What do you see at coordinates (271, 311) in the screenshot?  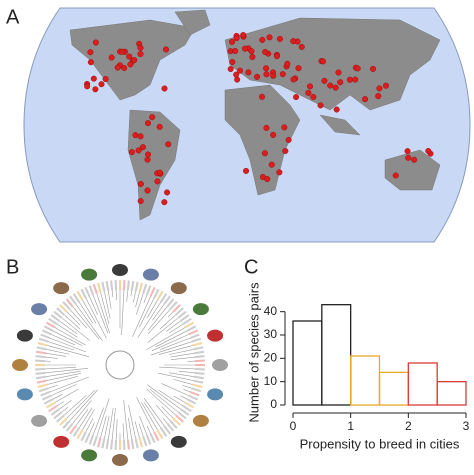 I see `y-tick-label: 40` at bounding box center [271, 311].